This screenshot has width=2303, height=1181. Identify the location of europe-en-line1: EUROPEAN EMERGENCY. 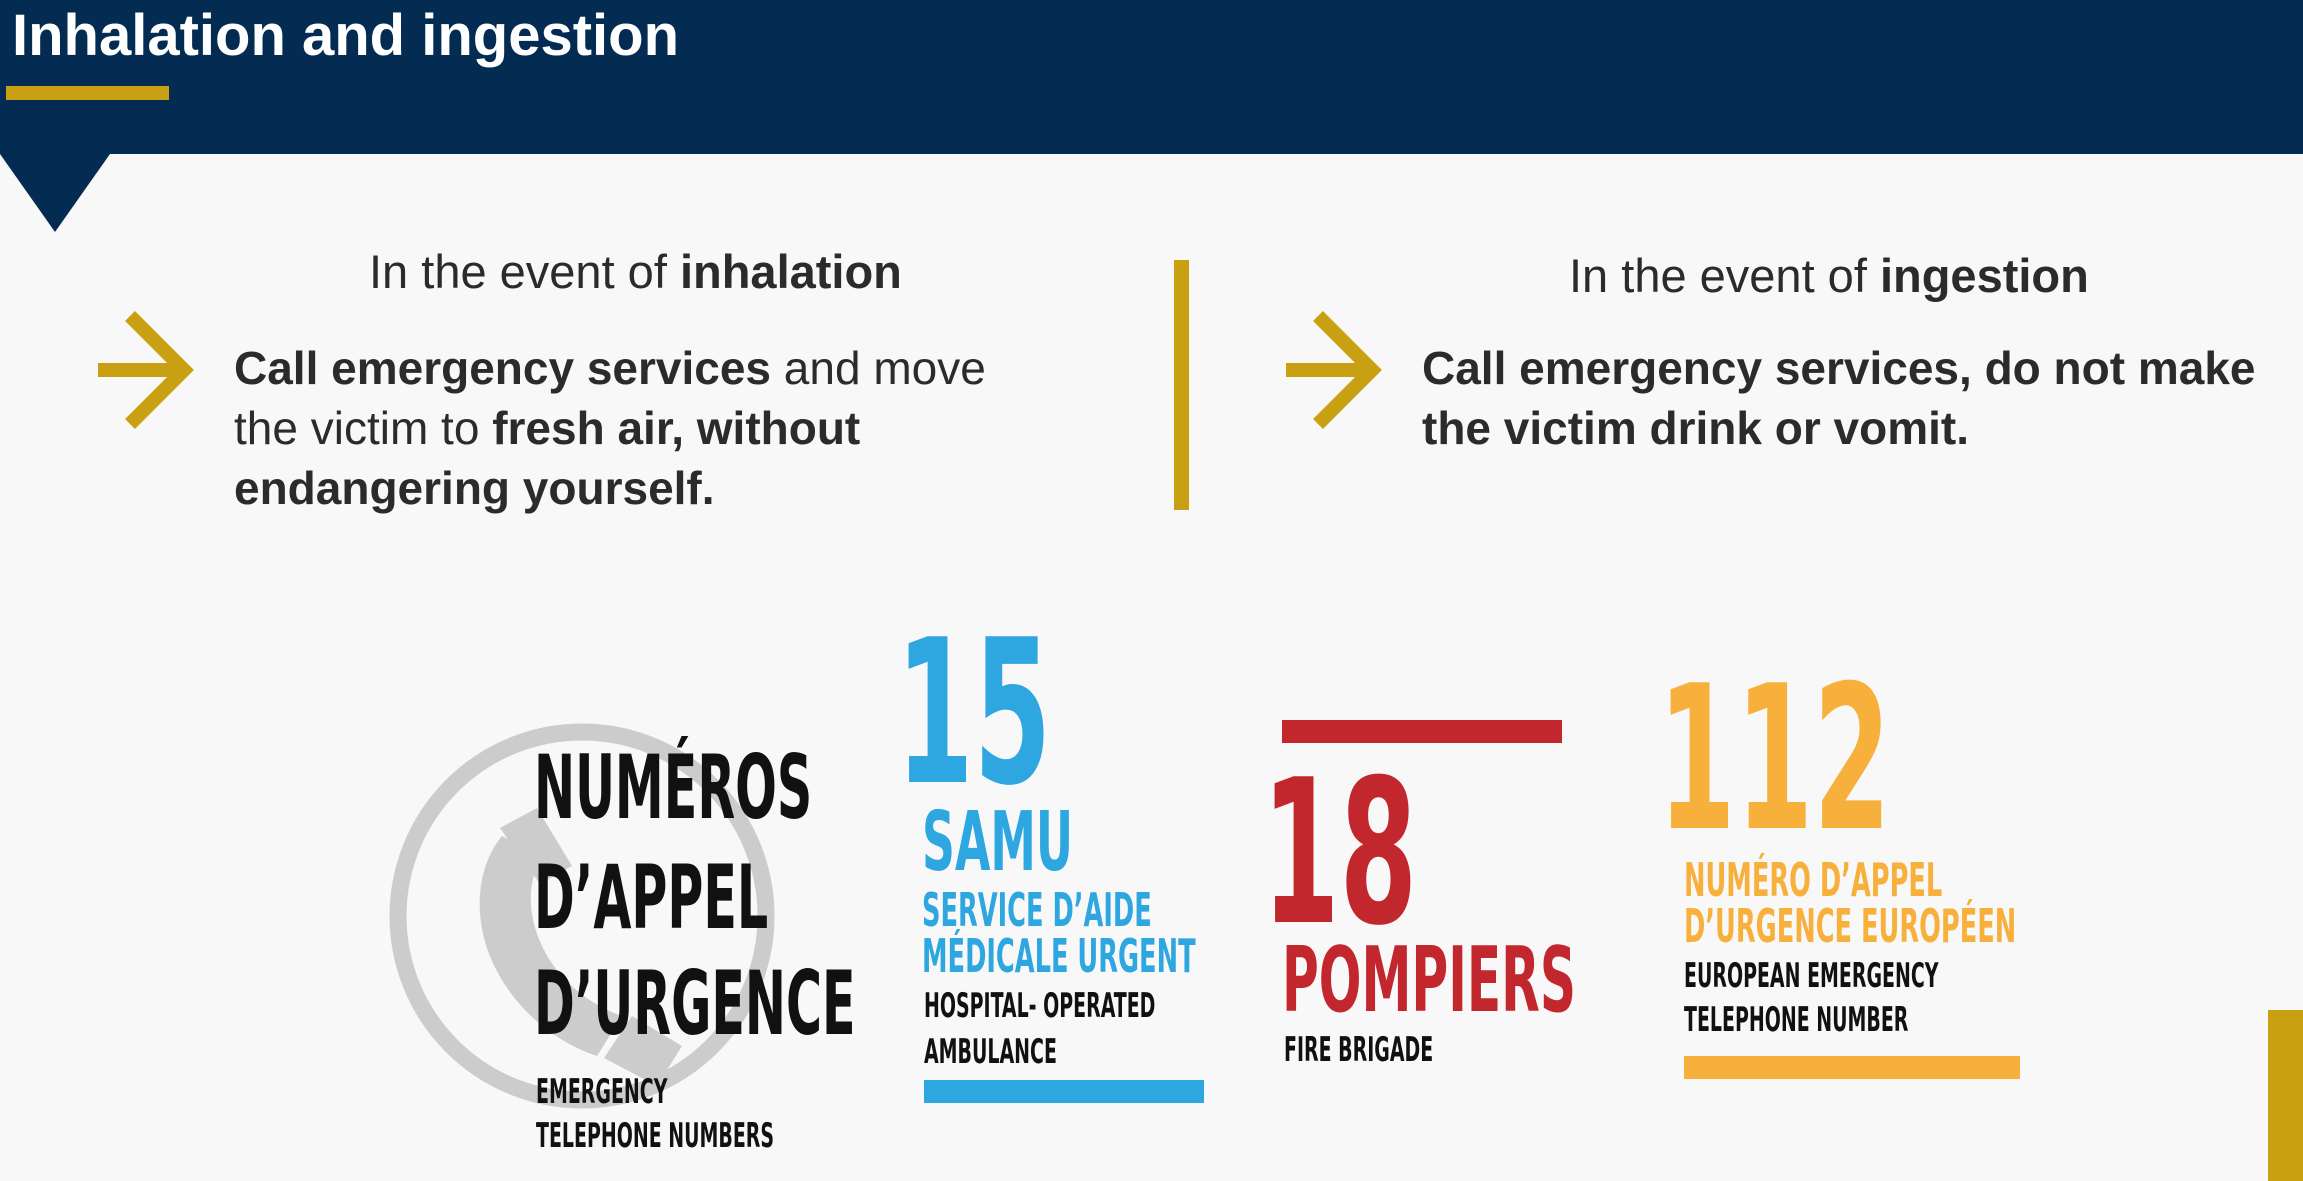
(1811, 976).